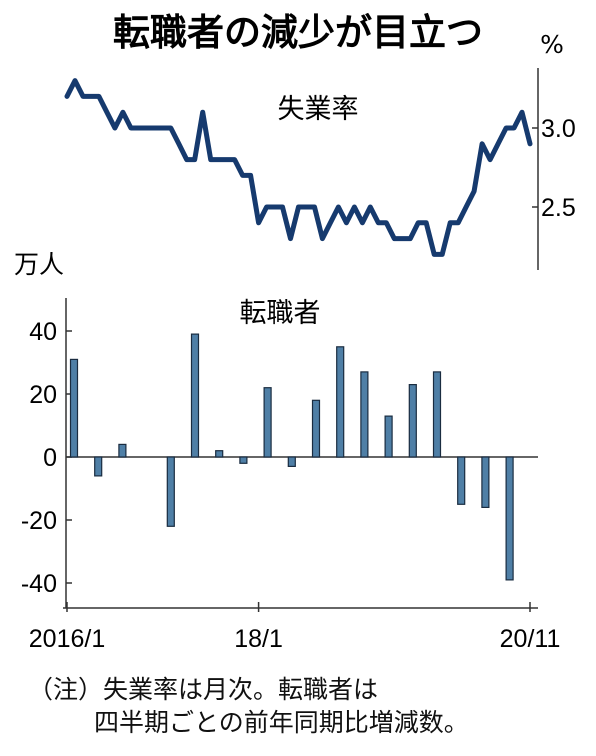 The height and width of the screenshot is (756, 596). I want to click on x-tick-label: 2016/1, so click(67, 639).